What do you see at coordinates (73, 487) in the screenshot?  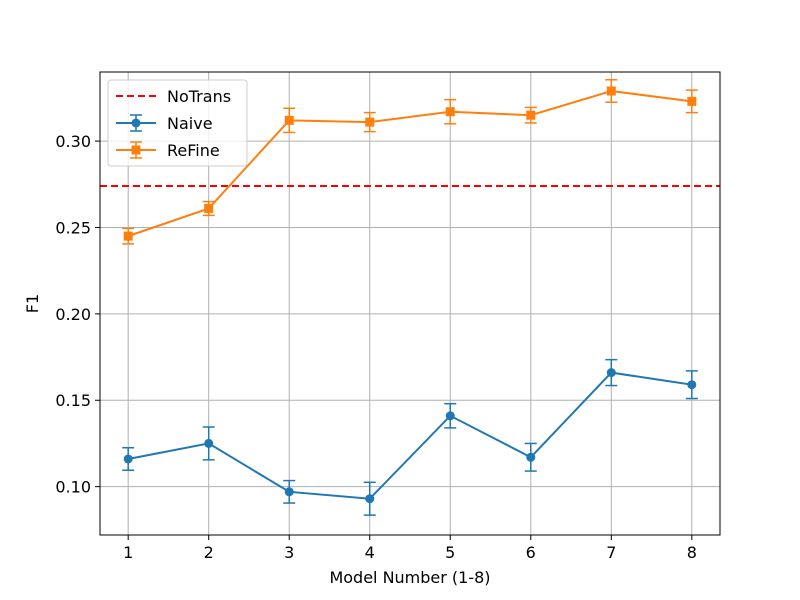 I see `y-tick-label: 0.10` at bounding box center [73, 487].